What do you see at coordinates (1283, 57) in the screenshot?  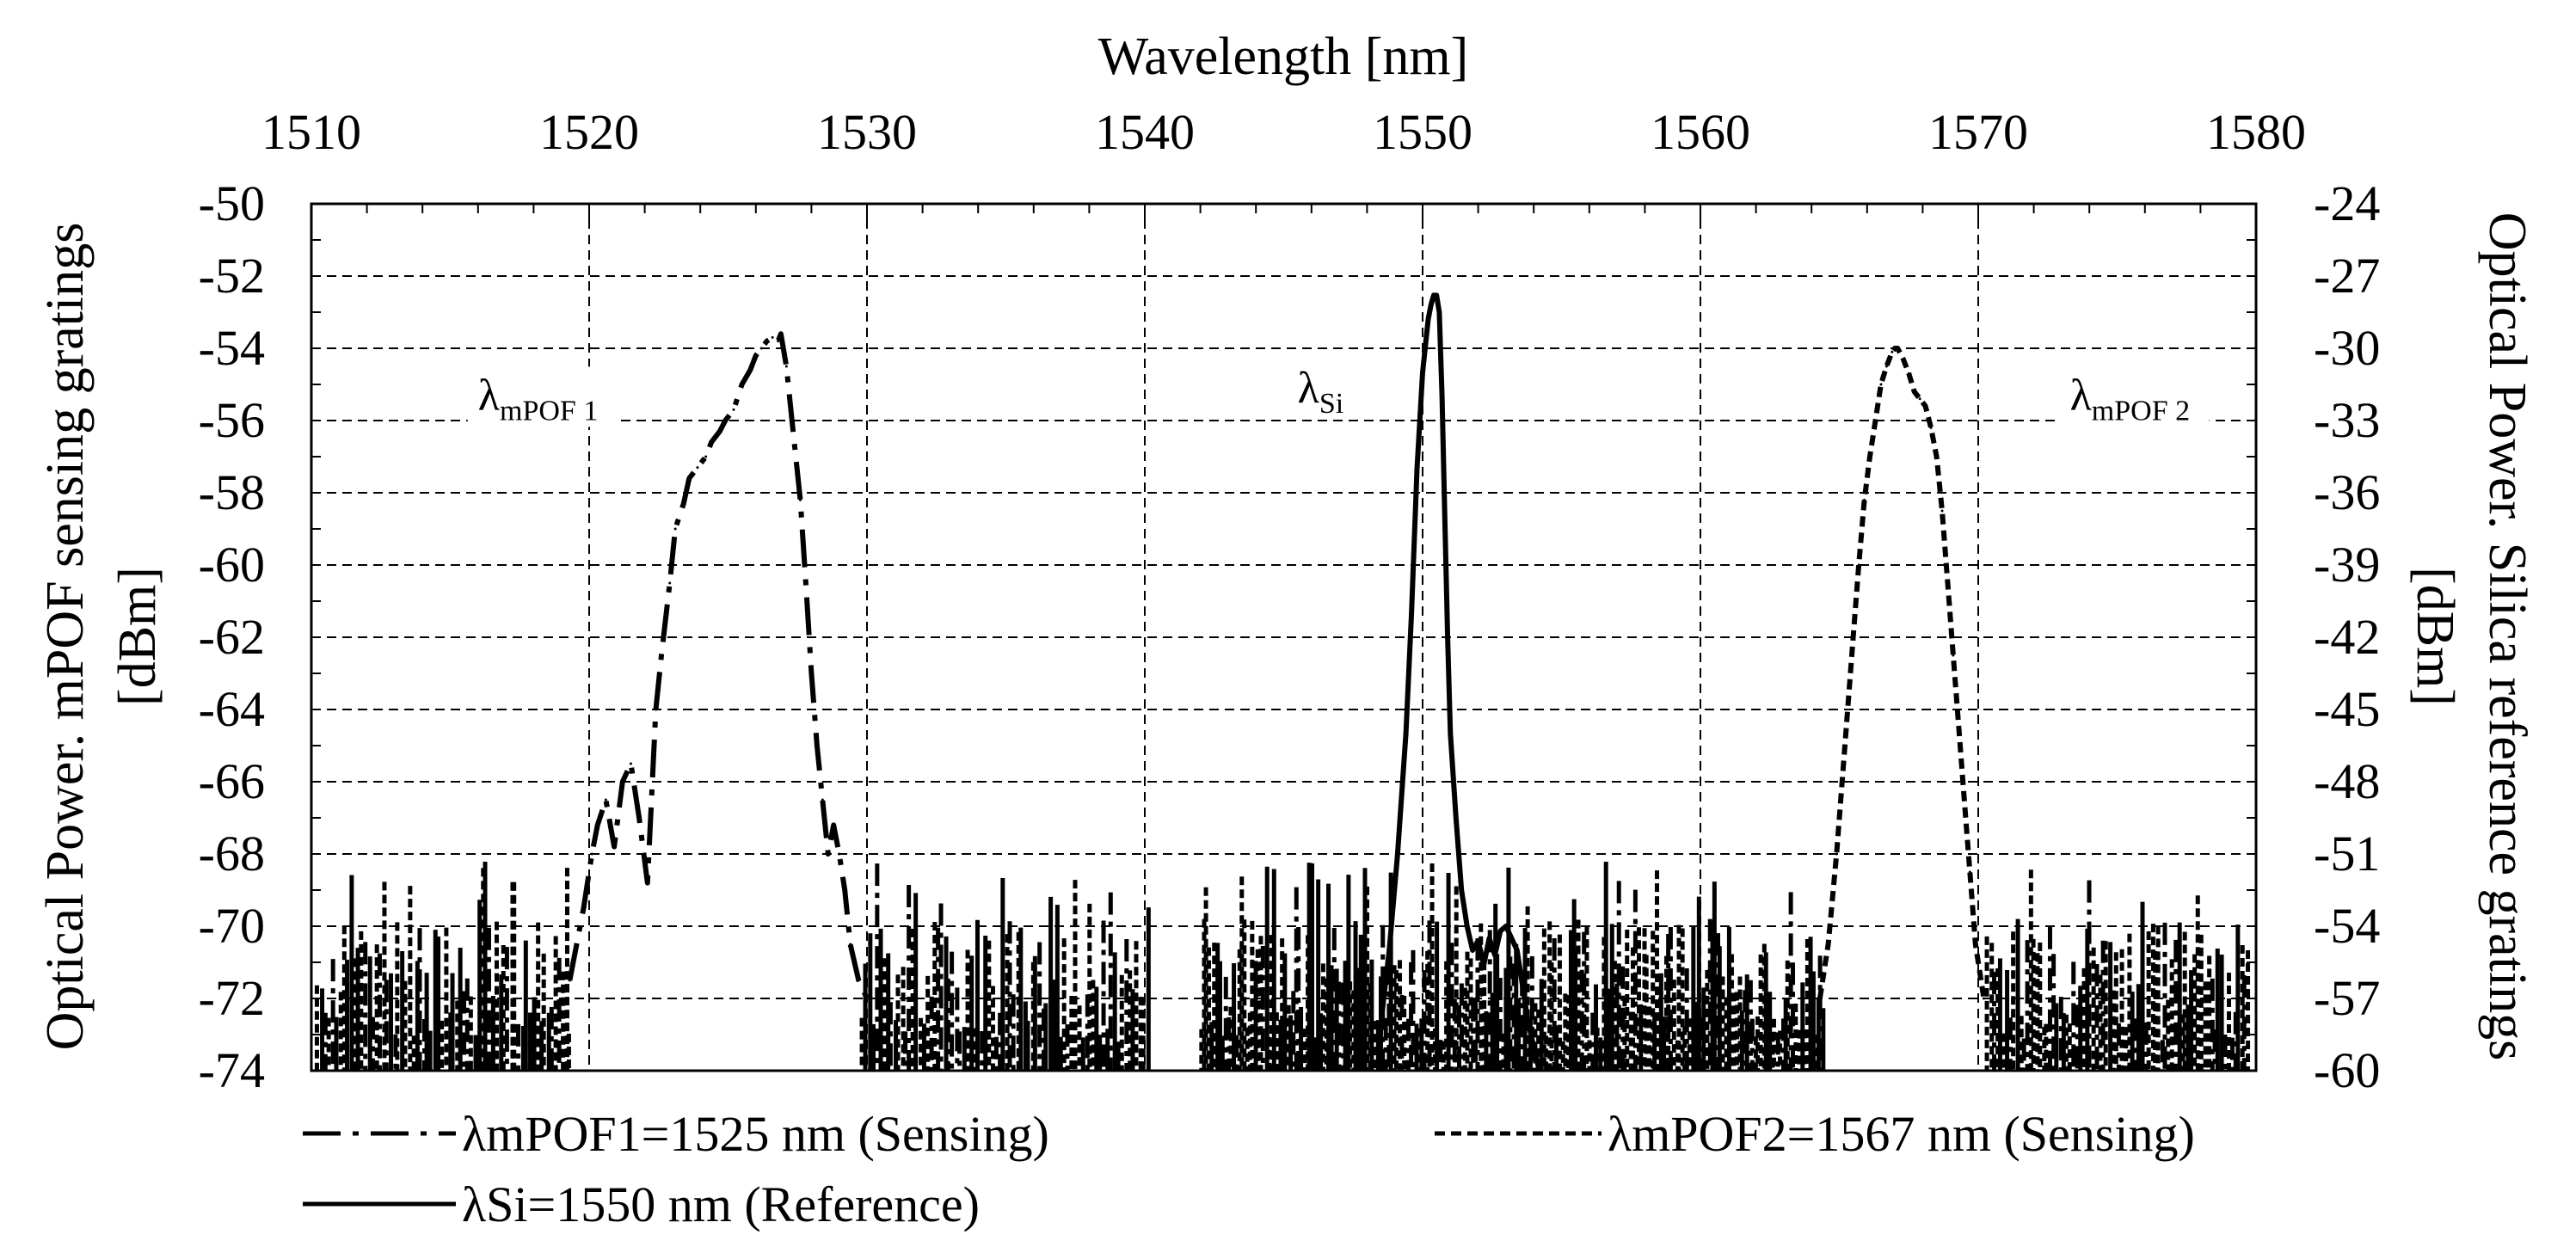 I see `x-axis-title: Wavelength [nm]` at bounding box center [1283, 57].